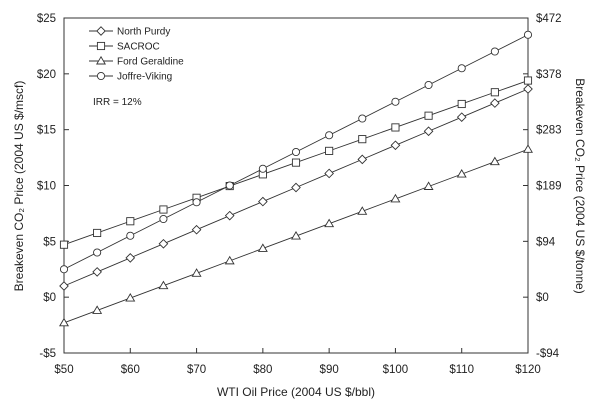 This screenshot has width=597, height=403. Describe the element at coordinates (580, 185) in the screenshot. I see `y2-axis-title: Breakeven CO₂ Price (2004 US $/tonne)` at that location.